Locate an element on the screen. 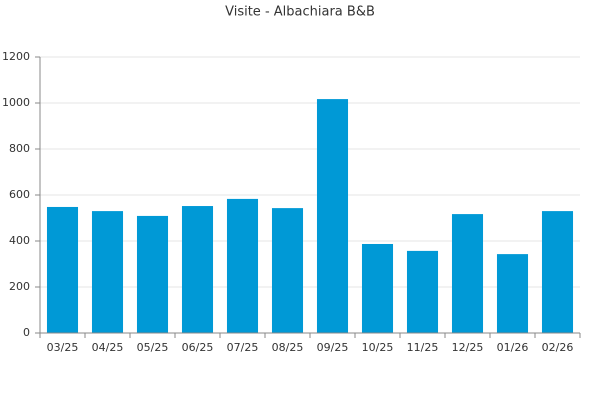 This screenshot has width=600, height=400. x-tick-label: 05/25 is located at coordinates (153, 347).